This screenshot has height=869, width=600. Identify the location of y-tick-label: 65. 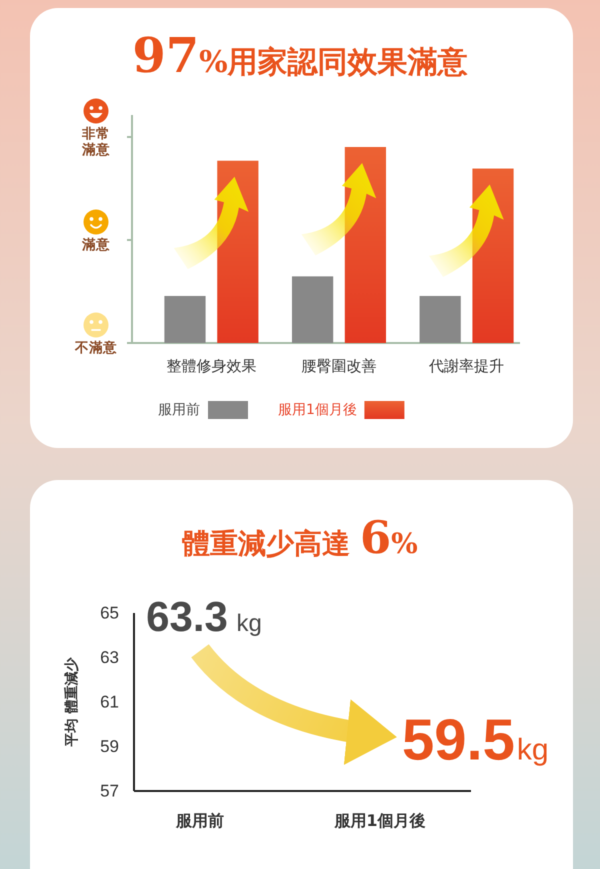
(109, 613).